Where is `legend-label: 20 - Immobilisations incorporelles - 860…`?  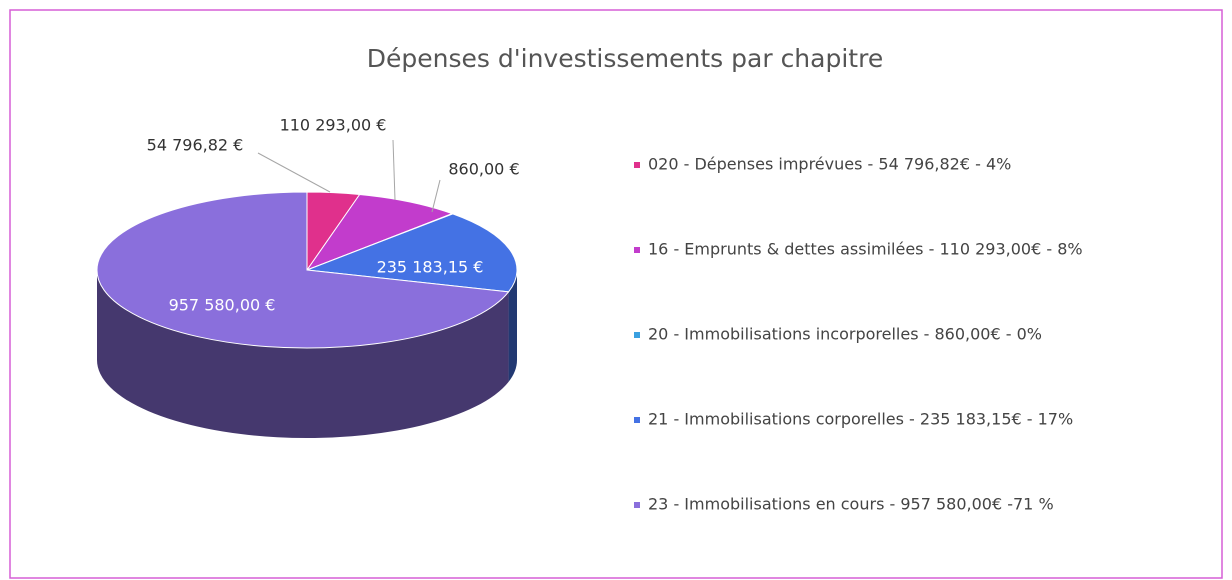 legend-label: 20 - Immobilisations incorporelles - 860… is located at coordinates (845, 334).